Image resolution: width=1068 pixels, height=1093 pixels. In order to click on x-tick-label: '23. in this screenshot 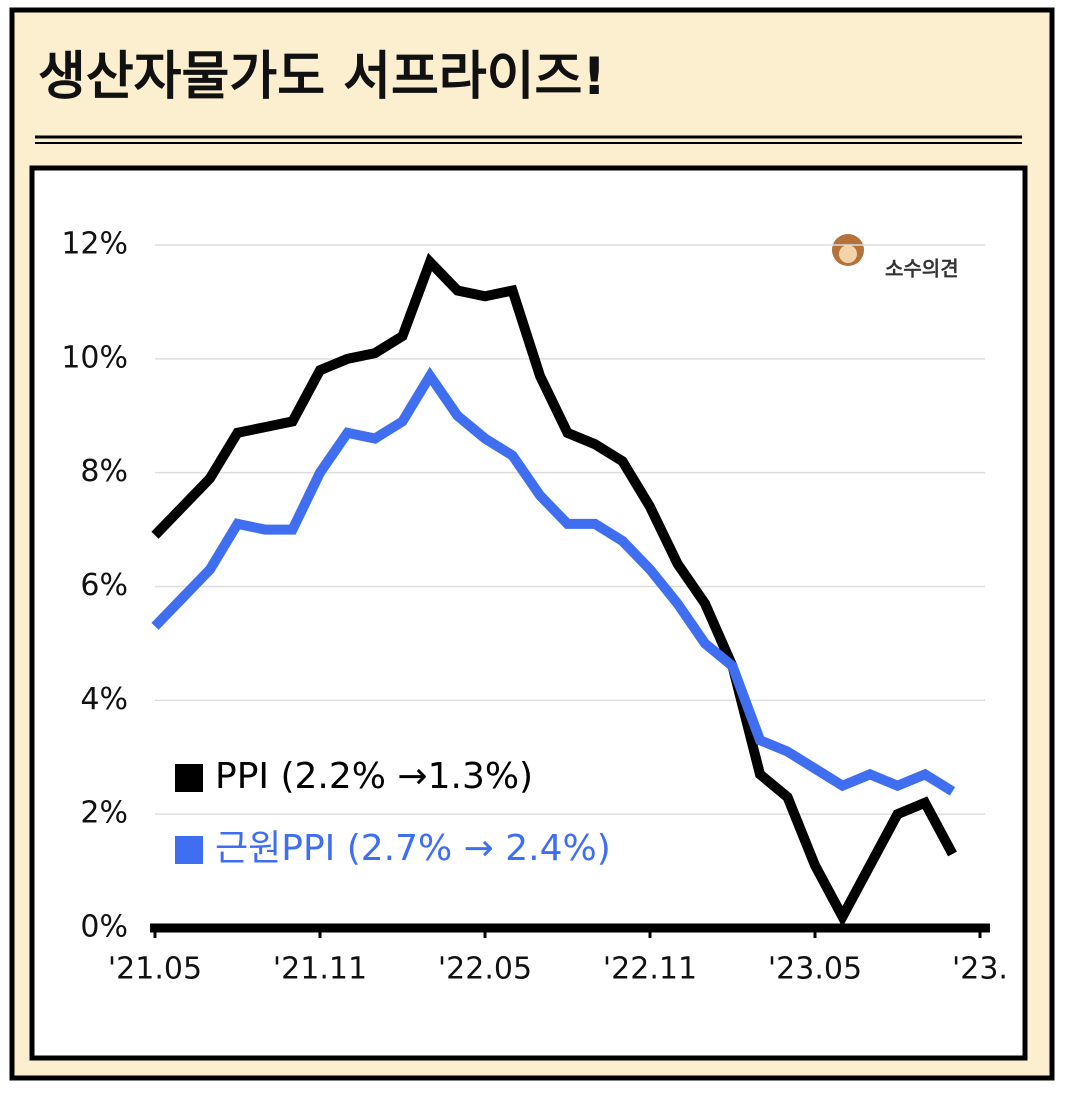, I will do `click(980, 969)`.